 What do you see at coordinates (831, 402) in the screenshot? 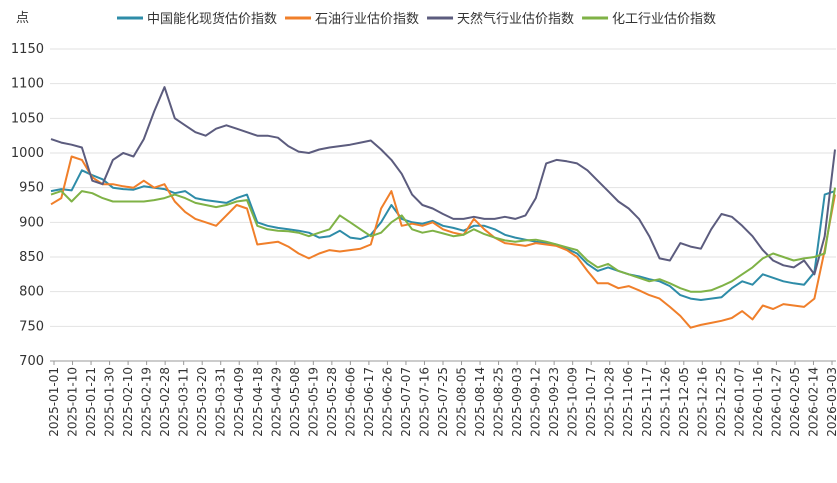
I see `x-tick-label: 2026-03-03` at bounding box center [831, 402].